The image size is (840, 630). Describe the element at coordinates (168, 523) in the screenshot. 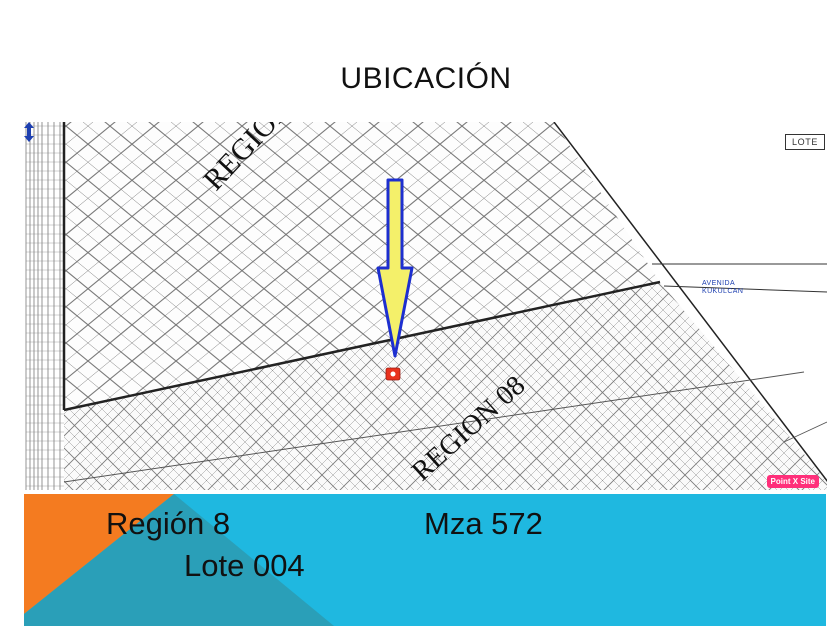

I see `region-value: Región 8` at that location.